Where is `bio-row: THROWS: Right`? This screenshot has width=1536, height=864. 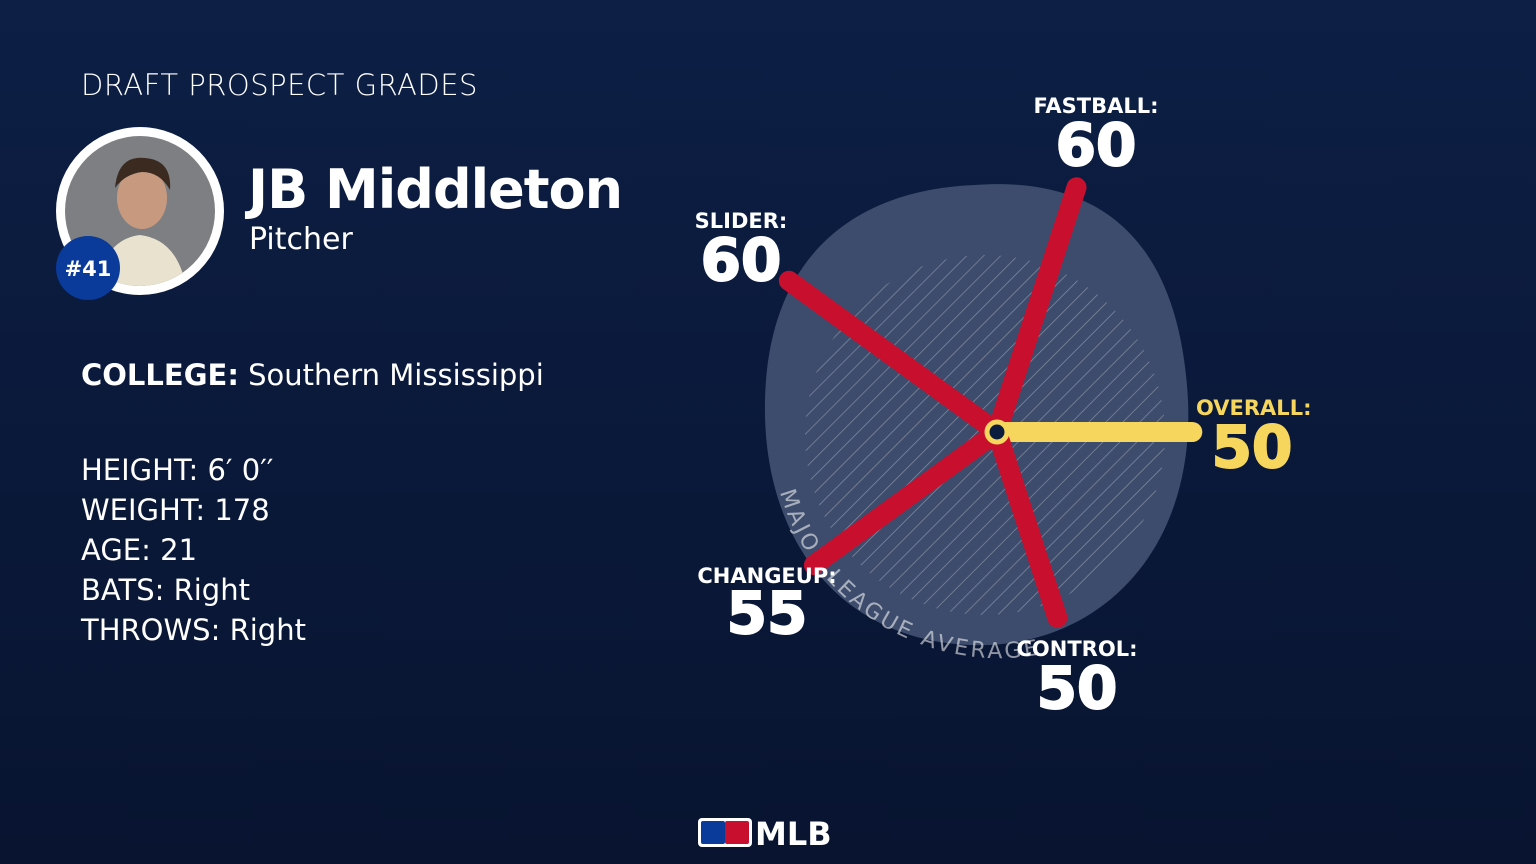 bio-row: THROWS: Right is located at coordinates (193, 630).